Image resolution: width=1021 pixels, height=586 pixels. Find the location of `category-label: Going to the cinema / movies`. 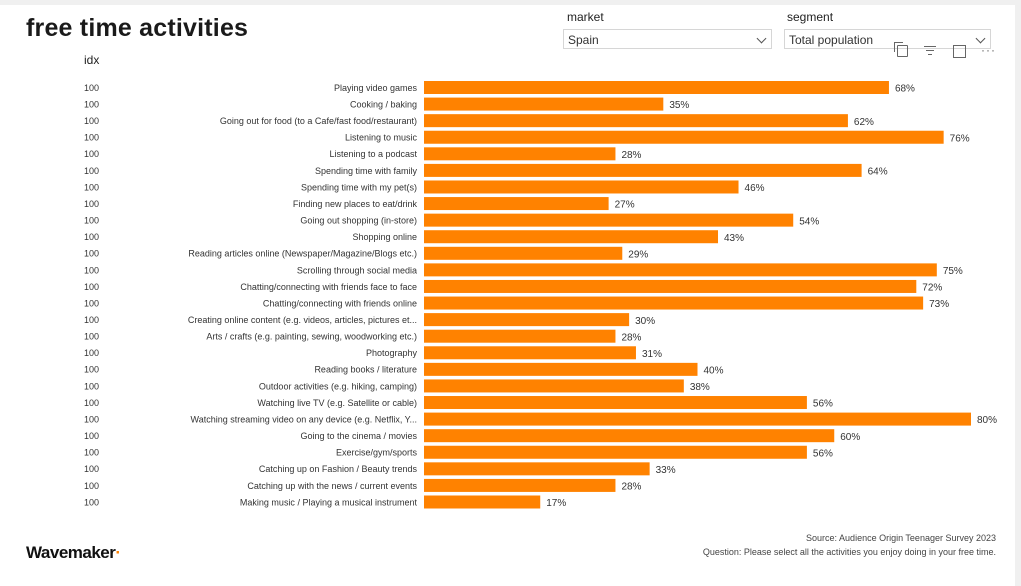

category-label: Going to the cinema / movies is located at coordinates (358, 436).